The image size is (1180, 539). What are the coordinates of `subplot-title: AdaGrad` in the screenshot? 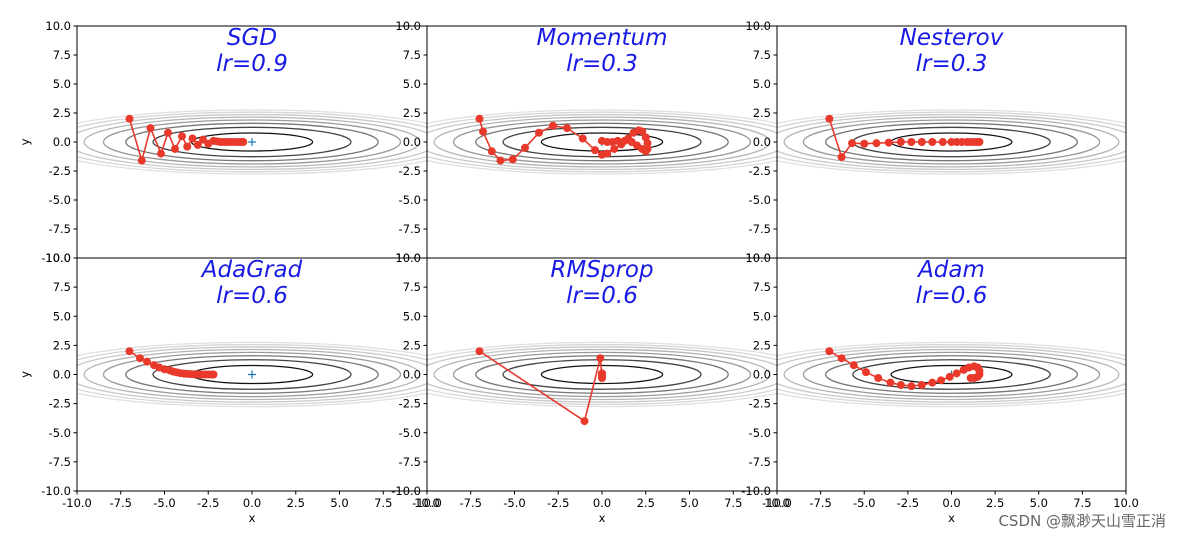 It's located at (251, 270).